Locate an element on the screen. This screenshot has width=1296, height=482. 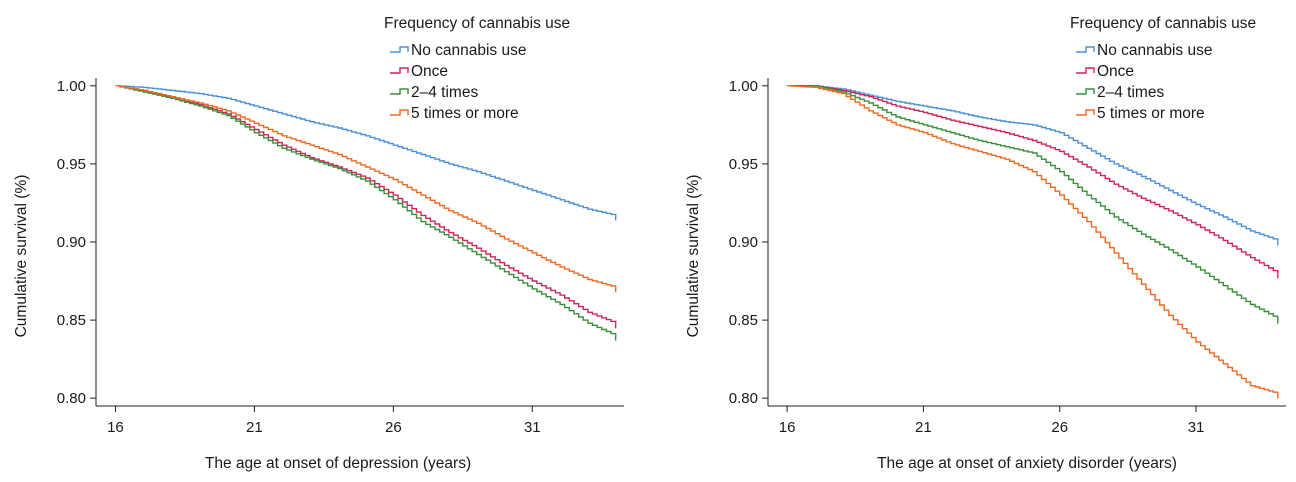
chart-0-legend-label-3: 5 times or more is located at coordinates (465, 113).